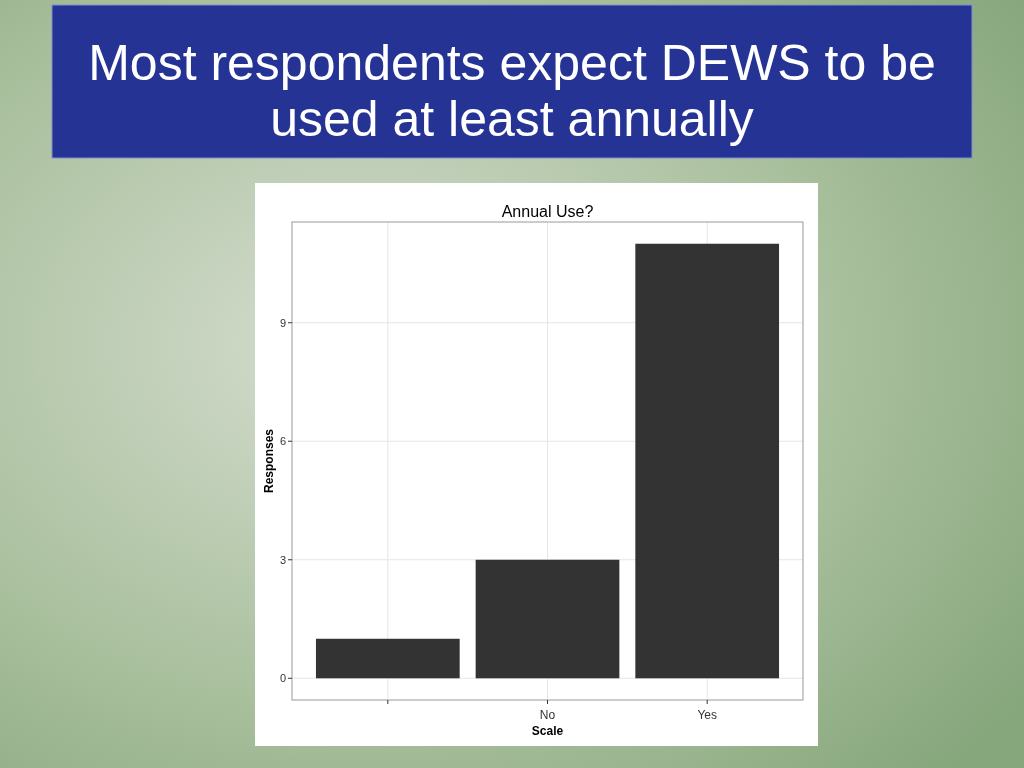 This screenshot has height=768, width=1024. What do you see at coordinates (547, 731) in the screenshot?
I see `x-axis-title: Scale` at bounding box center [547, 731].